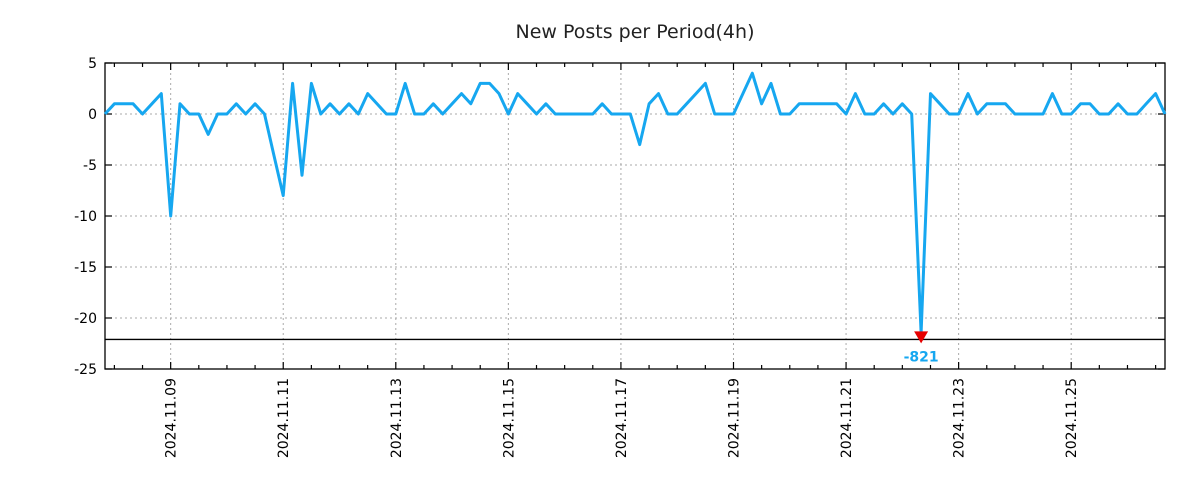 The height and width of the screenshot is (500, 1200). I want to click on y-tick-label: -10, so click(85, 217).